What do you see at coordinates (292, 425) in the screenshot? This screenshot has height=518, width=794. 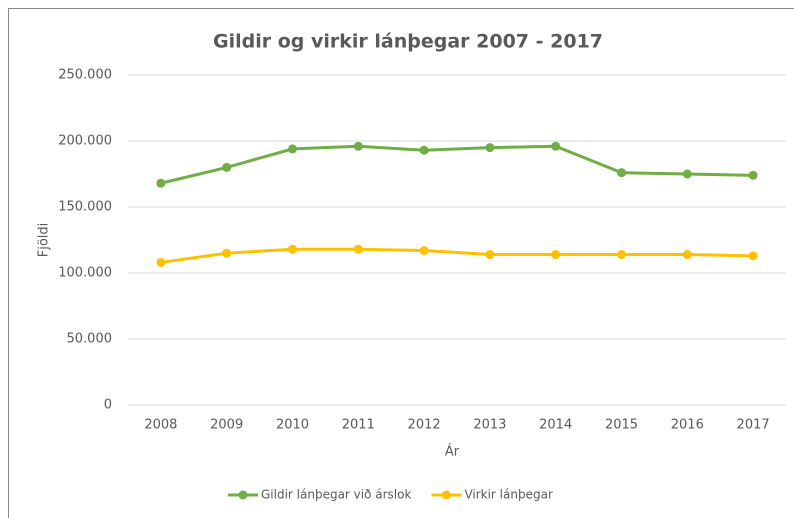 I see `x-tick-label: 2010` at bounding box center [292, 425].